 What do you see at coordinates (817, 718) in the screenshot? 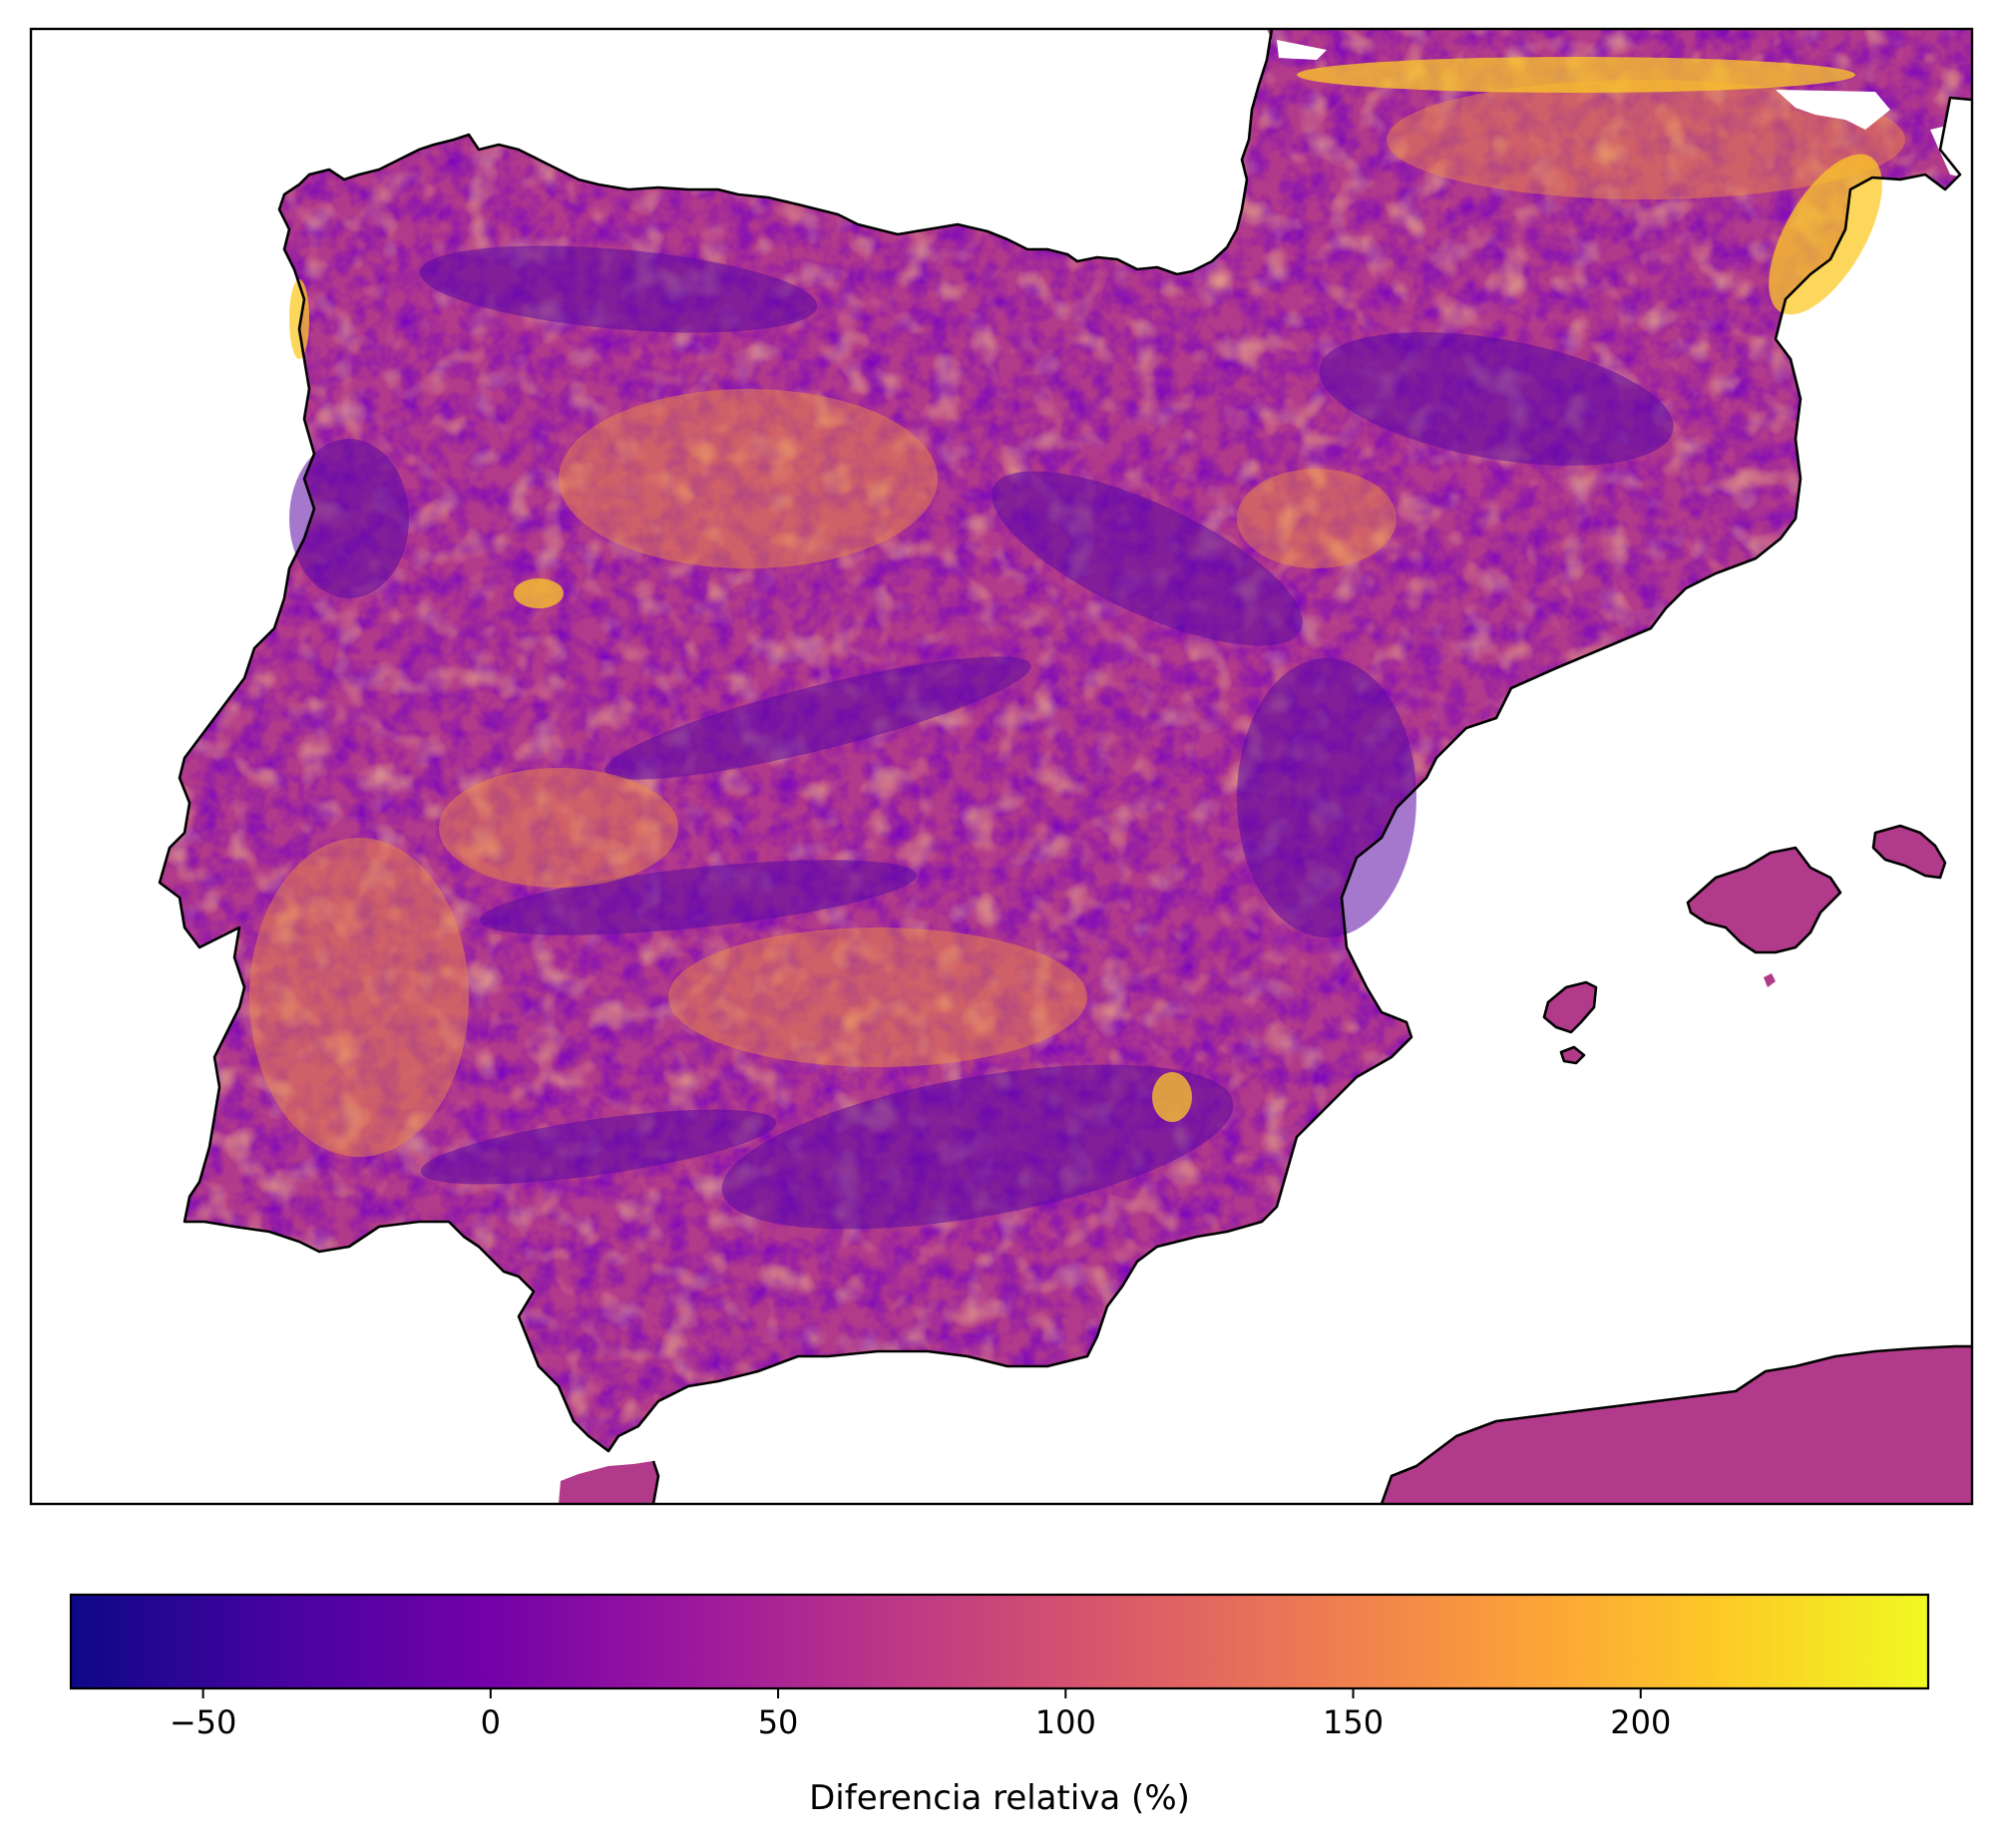
I see `central-system-low-band` at bounding box center [817, 718].